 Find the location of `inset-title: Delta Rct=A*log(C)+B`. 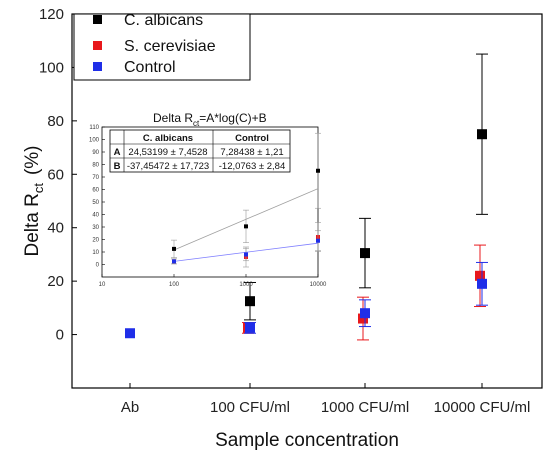

inset-title: Delta Rct=A*log(C)+B is located at coordinates (210, 119).